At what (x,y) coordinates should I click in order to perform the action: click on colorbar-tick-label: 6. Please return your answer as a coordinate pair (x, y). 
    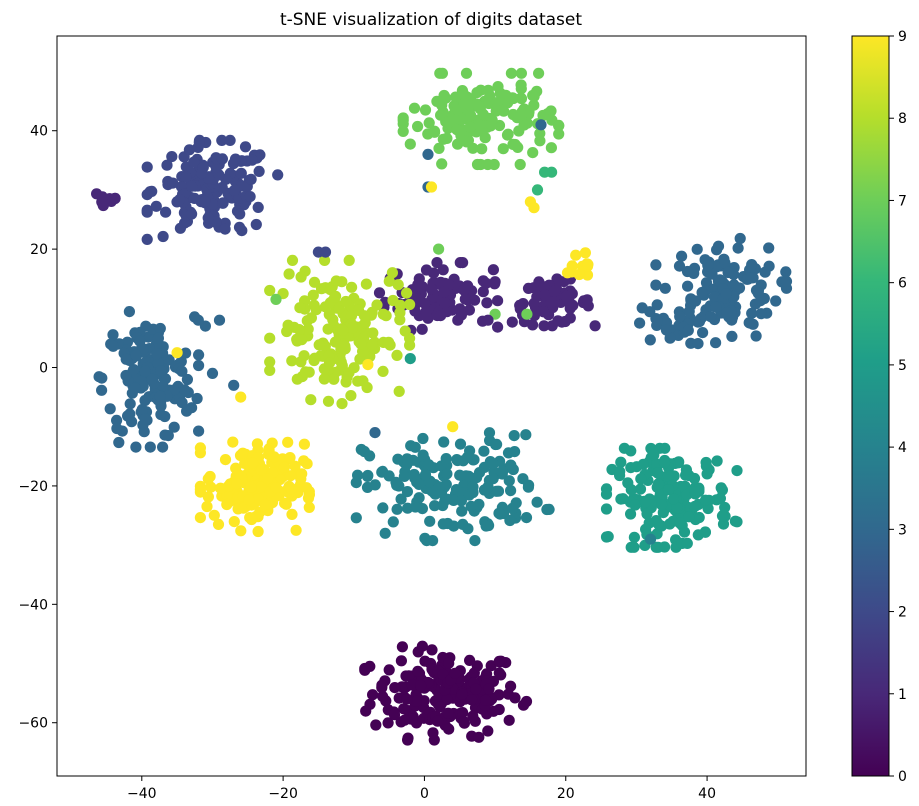
    Looking at the image, I should click on (902, 284).